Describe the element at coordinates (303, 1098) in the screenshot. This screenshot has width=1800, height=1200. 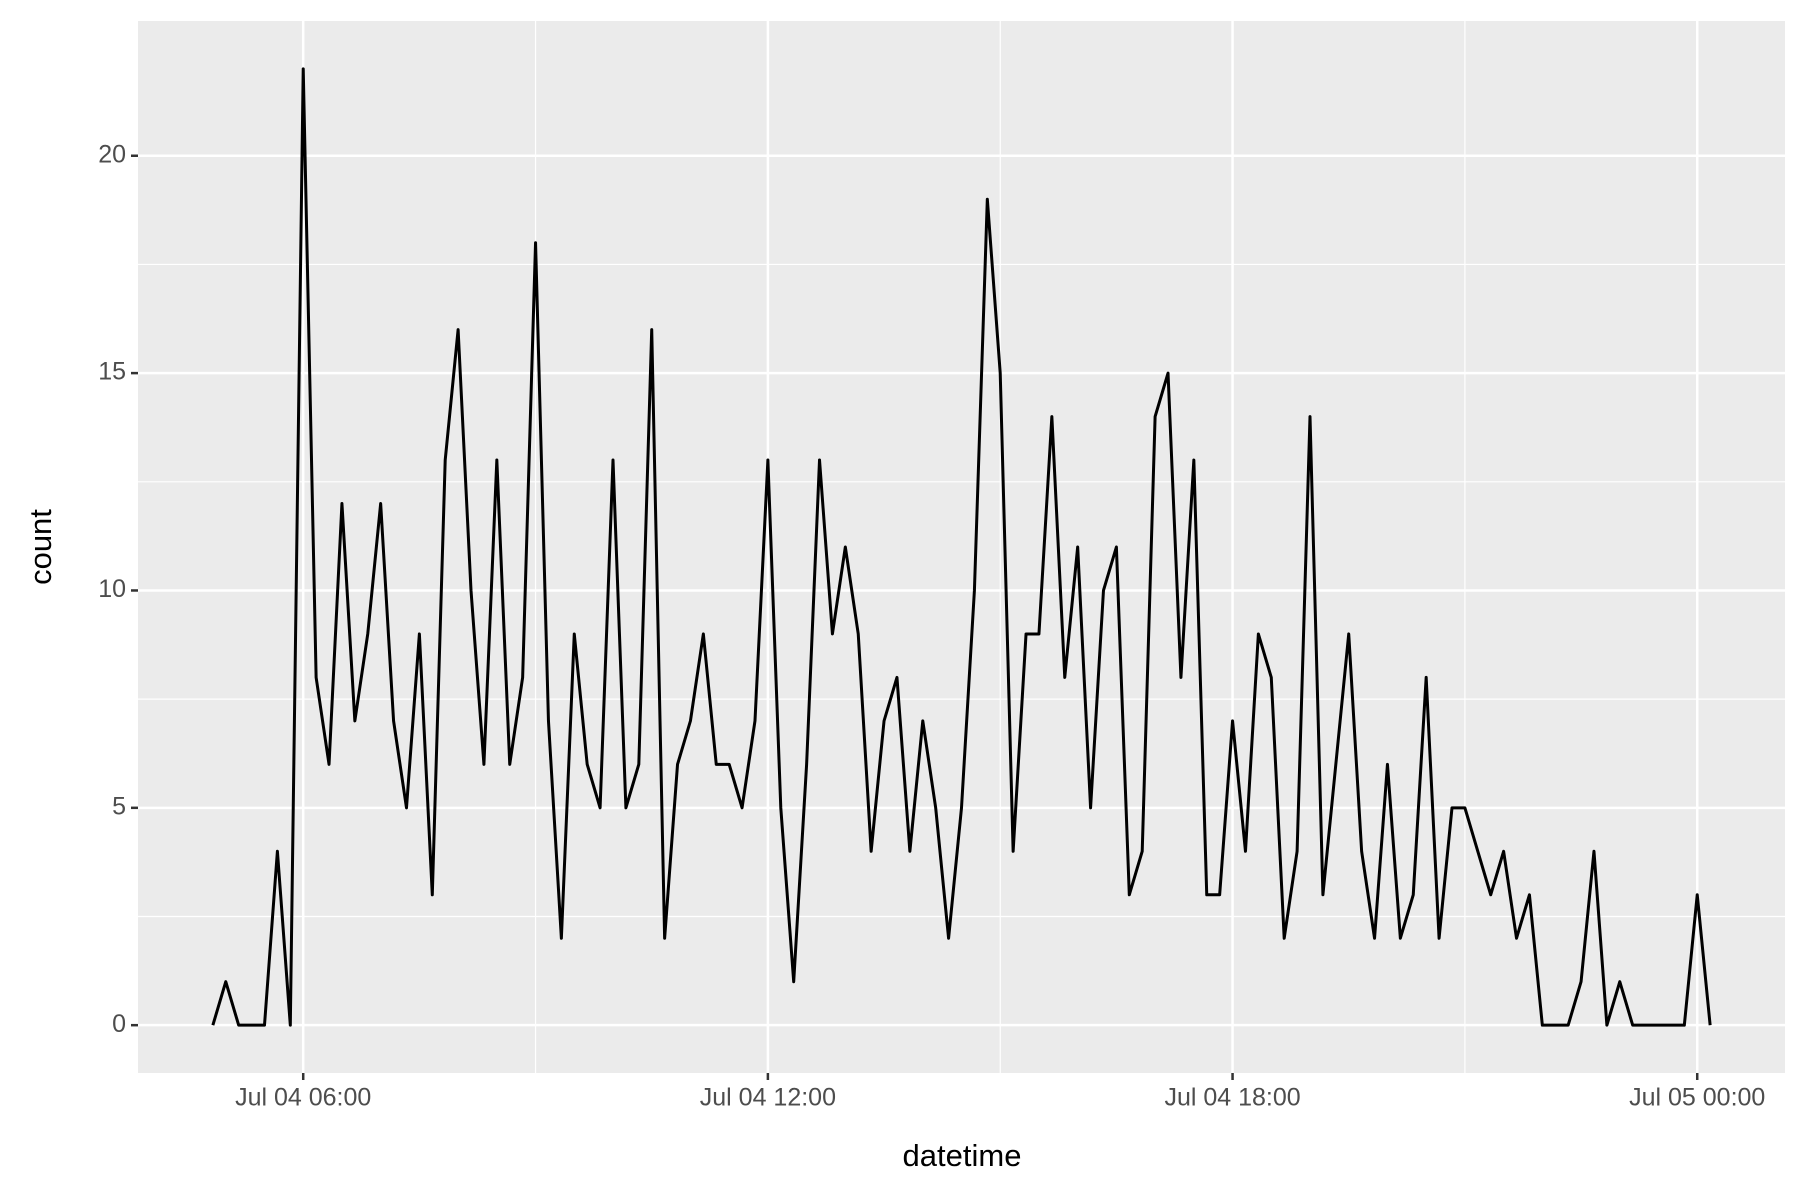
I see `x-tick-label: Jul 04 06:00` at that location.